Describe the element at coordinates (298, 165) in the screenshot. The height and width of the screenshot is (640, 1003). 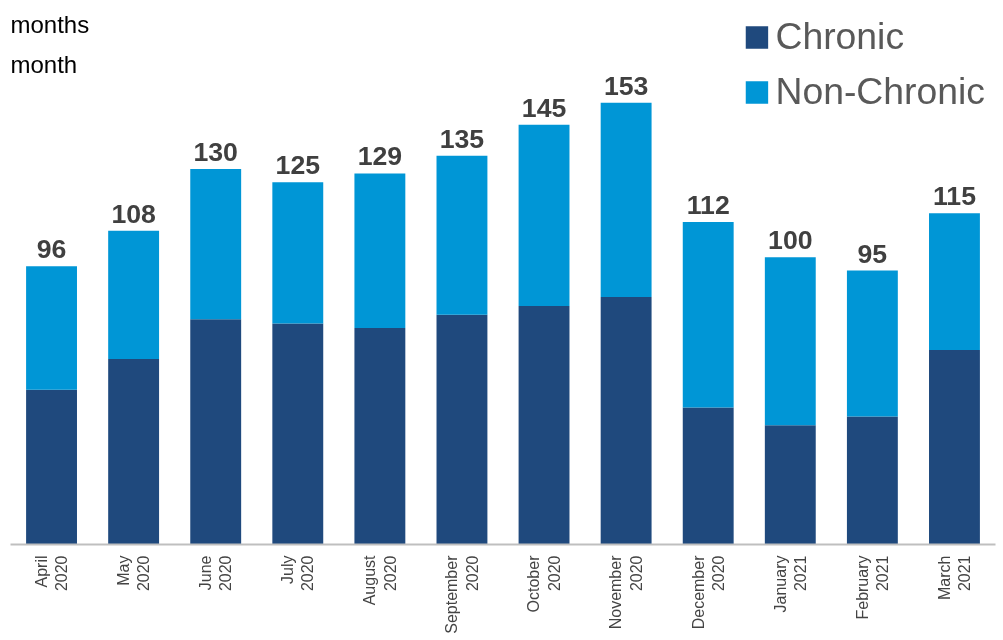
I see `annotation: 125` at that location.